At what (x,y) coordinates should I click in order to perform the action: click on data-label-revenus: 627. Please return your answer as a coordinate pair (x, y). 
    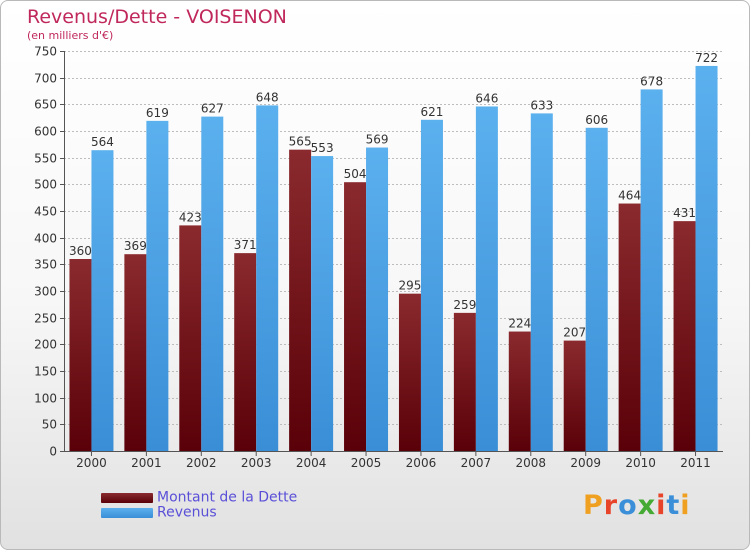
    Looking at the image, I should click on (212, 109).